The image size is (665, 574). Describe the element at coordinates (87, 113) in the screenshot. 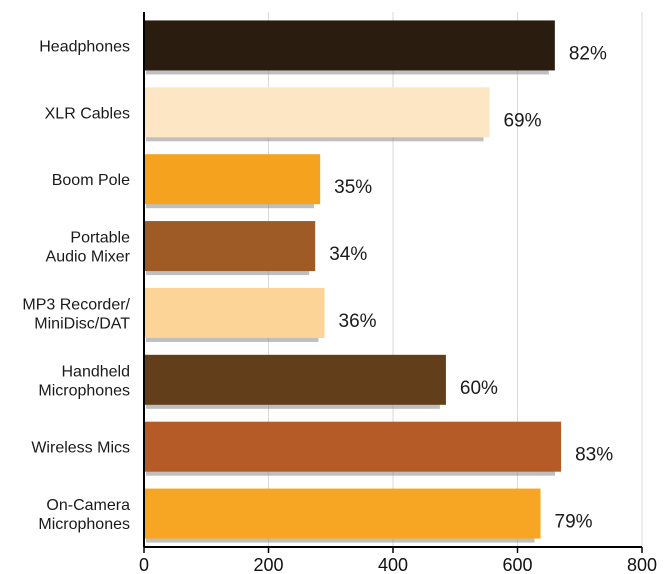

I see `category-label: XLR Cables` at that location.